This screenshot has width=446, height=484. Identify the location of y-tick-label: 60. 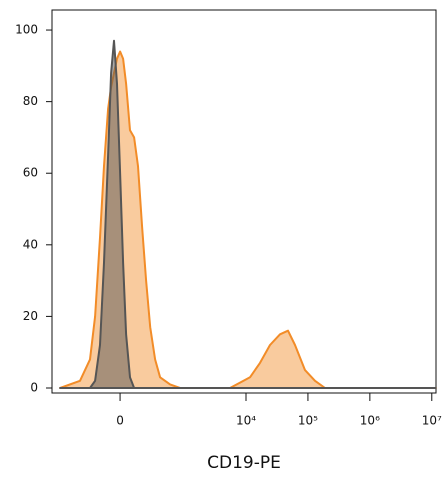
(30, 173).